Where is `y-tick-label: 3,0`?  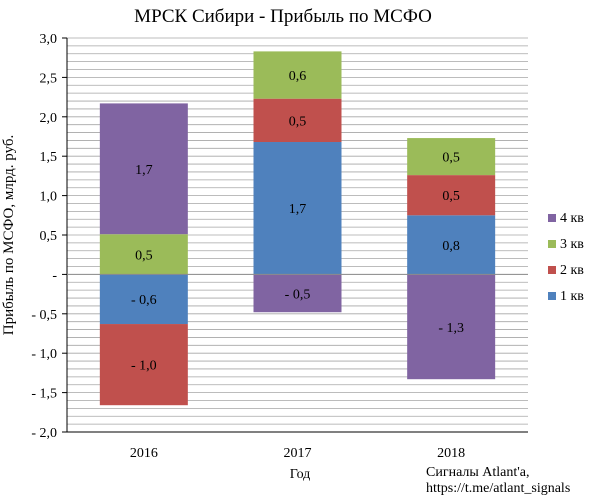
y-tick-label: 3,0 is located at coordinates (49, 39).